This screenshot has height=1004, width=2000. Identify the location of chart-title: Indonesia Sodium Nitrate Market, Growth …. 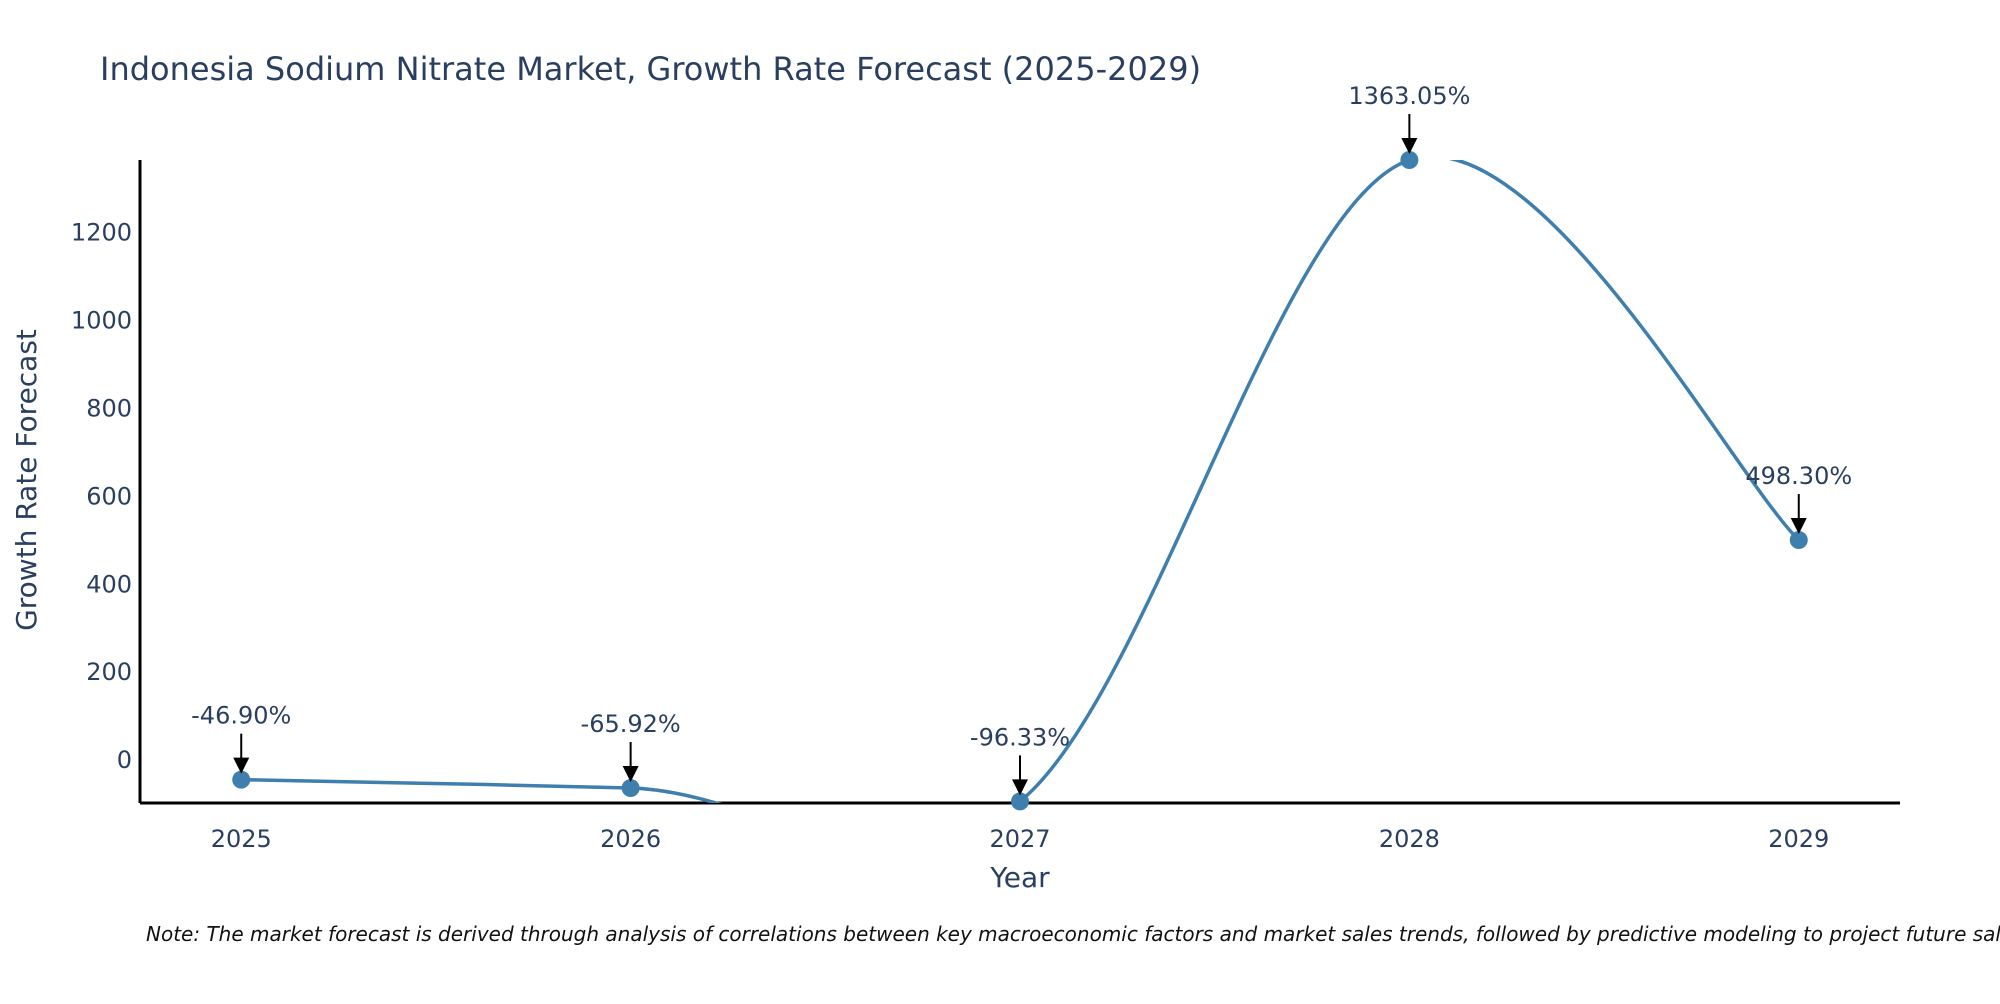
(650, 69).